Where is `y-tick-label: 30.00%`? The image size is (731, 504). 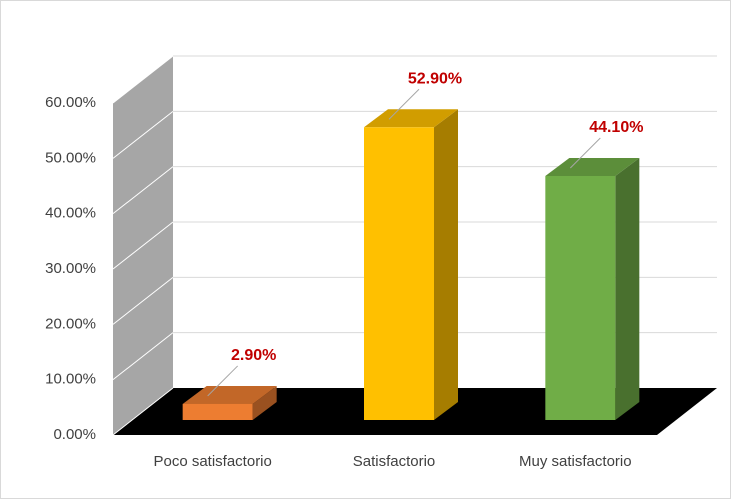
y-tick-label: 30.00% is located at coordinates (70, 268).